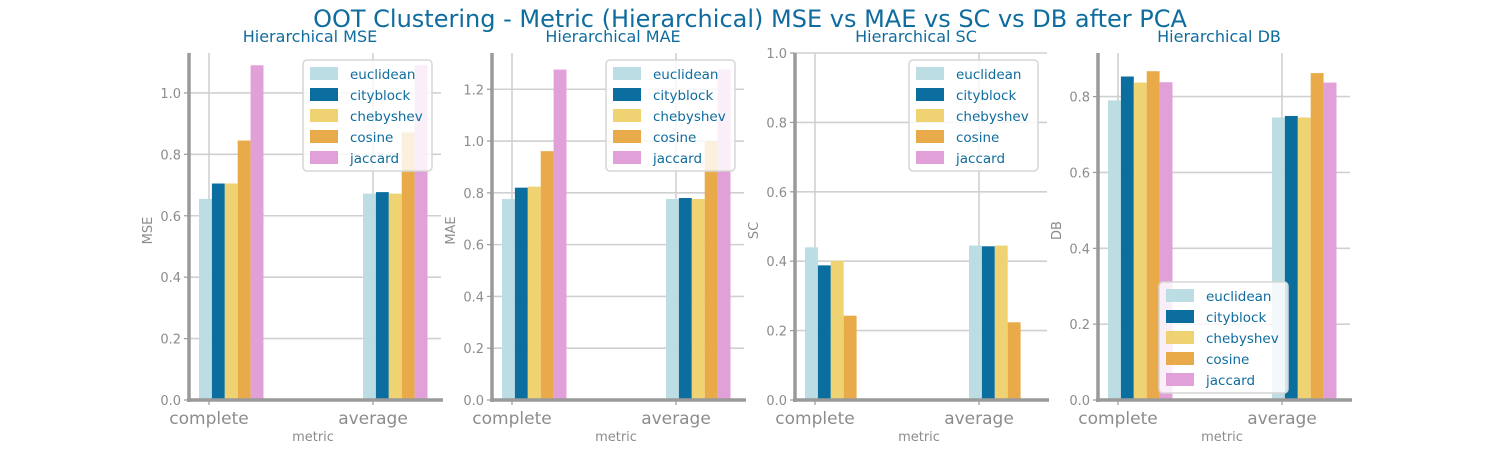 The height and width of the screenshot is (450, 1500). What do you see at coordinates (754, 230) in the screenshot?
I see `y-axis-label: SC` at bounding box center [754, 230].